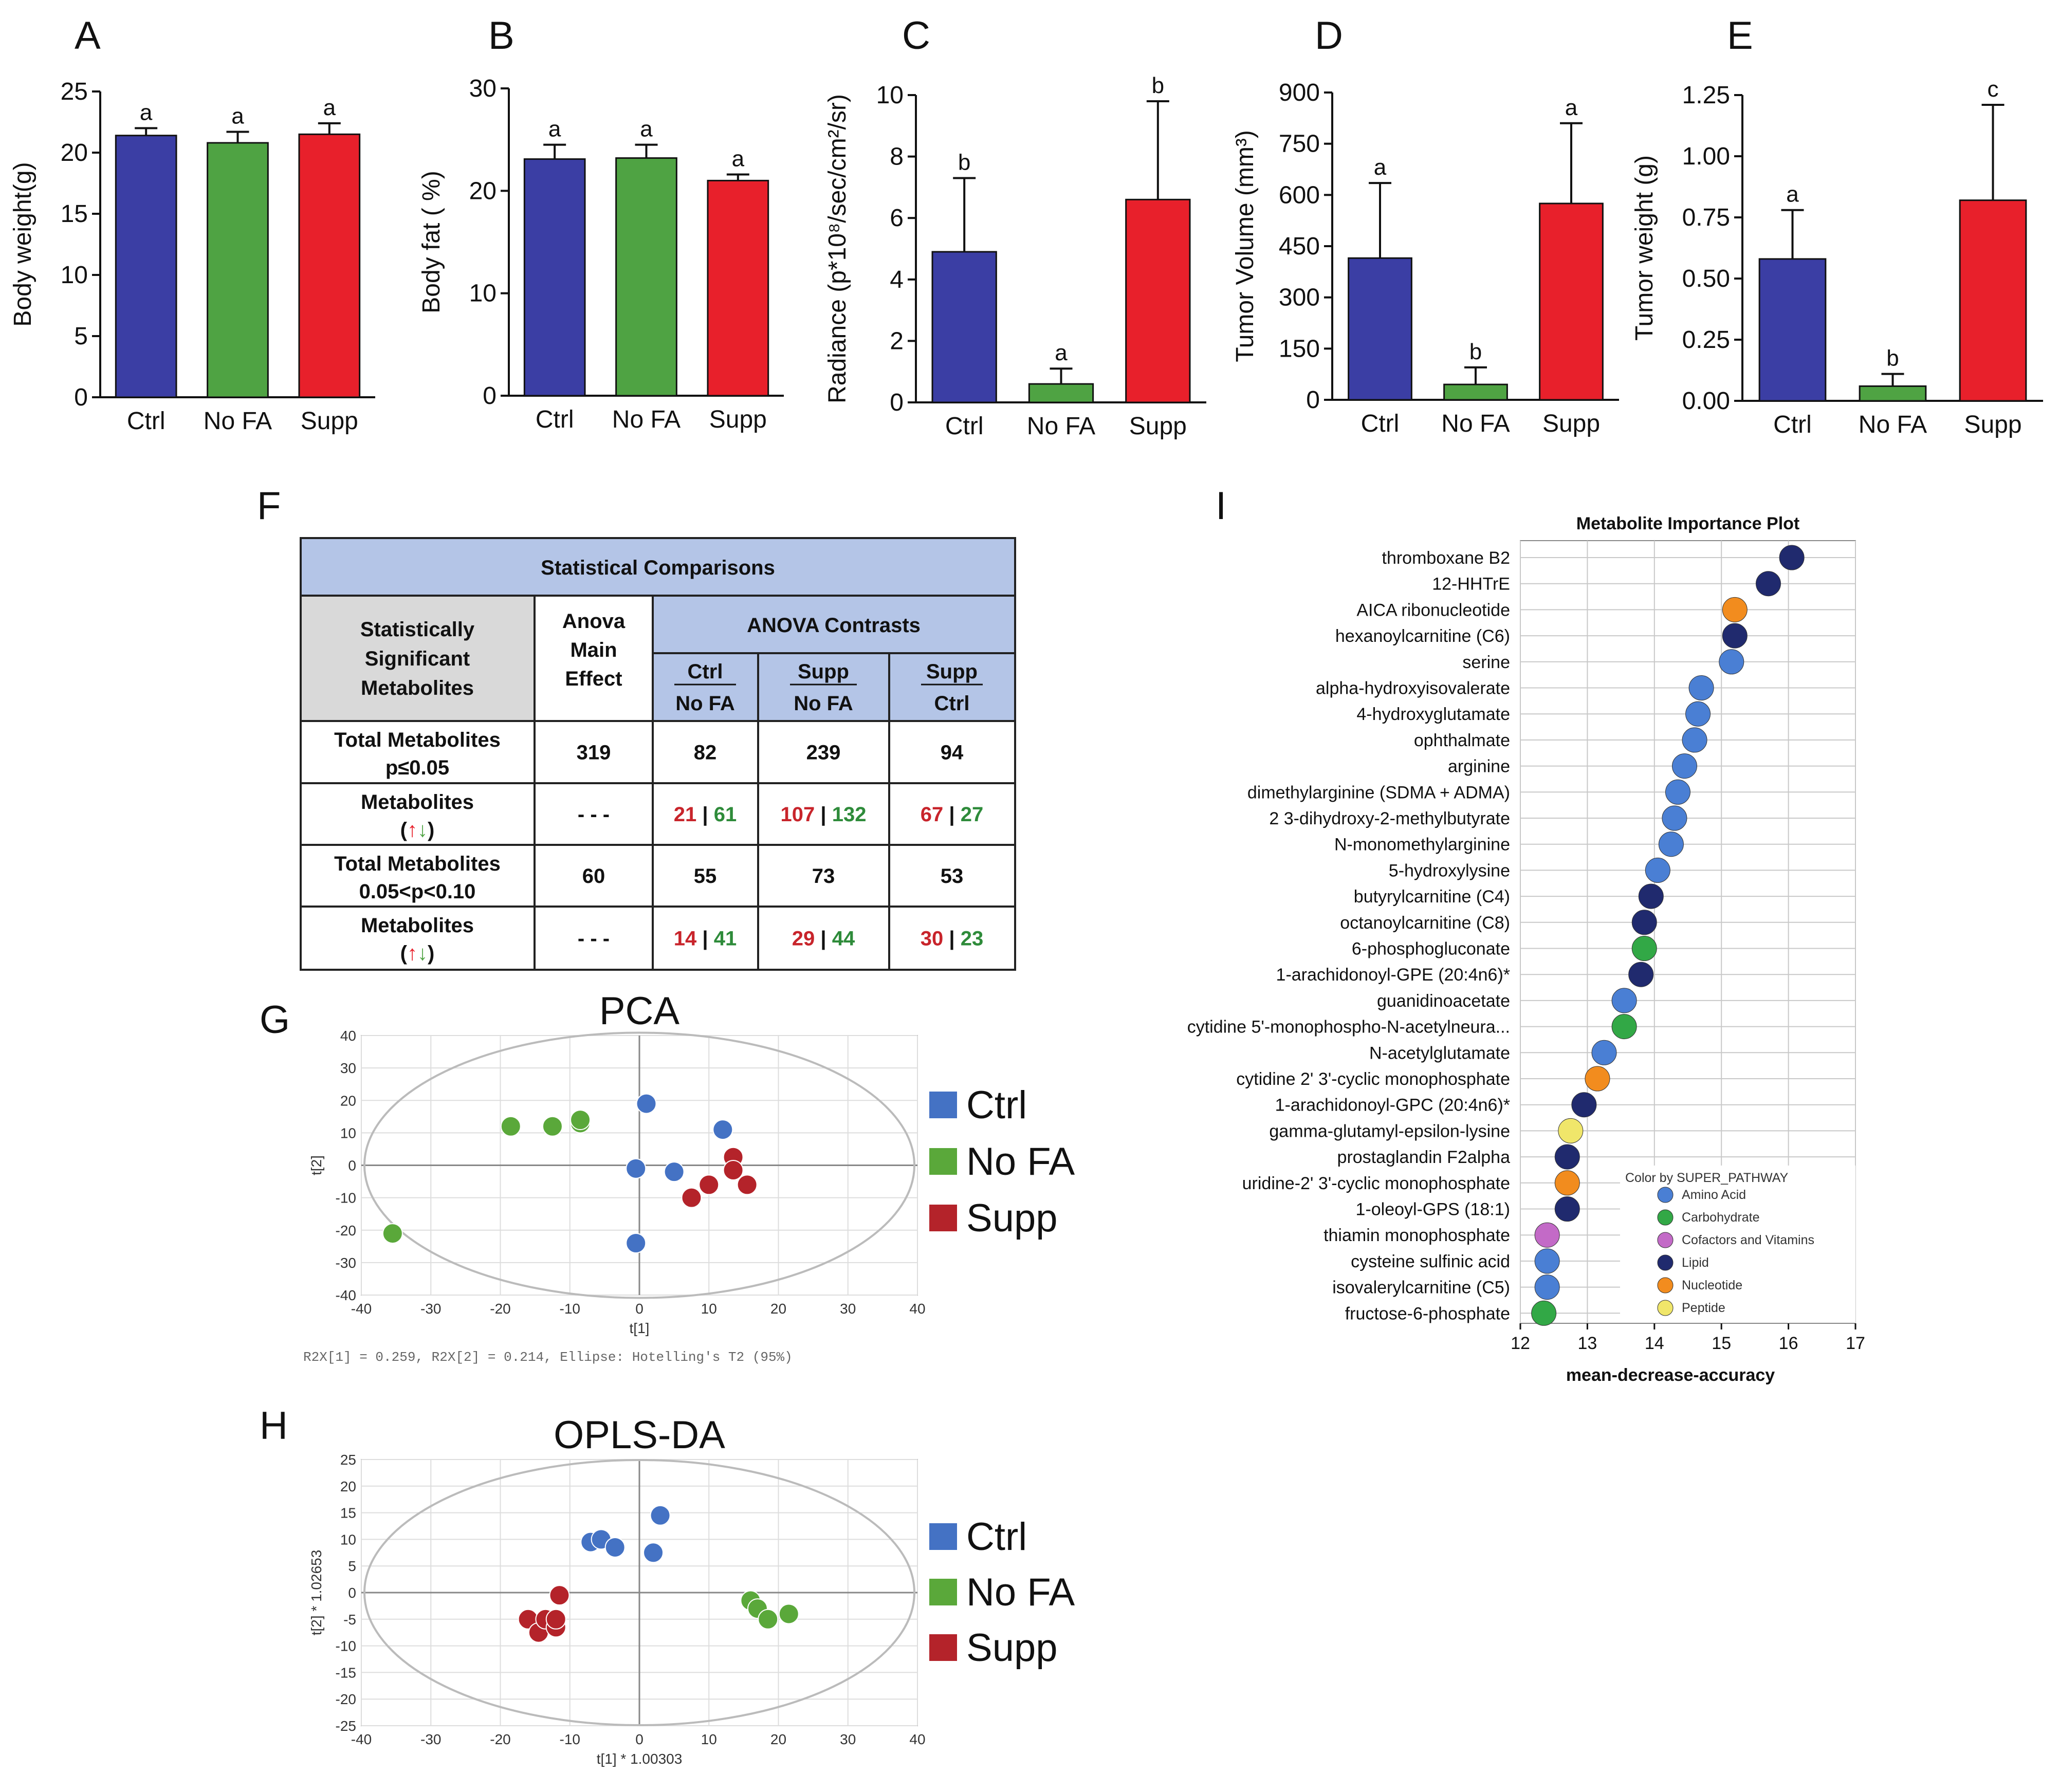 The width and height of the screenshot is (2059, 1792). I want to click on y-tick-label: 40, so click(348, 1036).